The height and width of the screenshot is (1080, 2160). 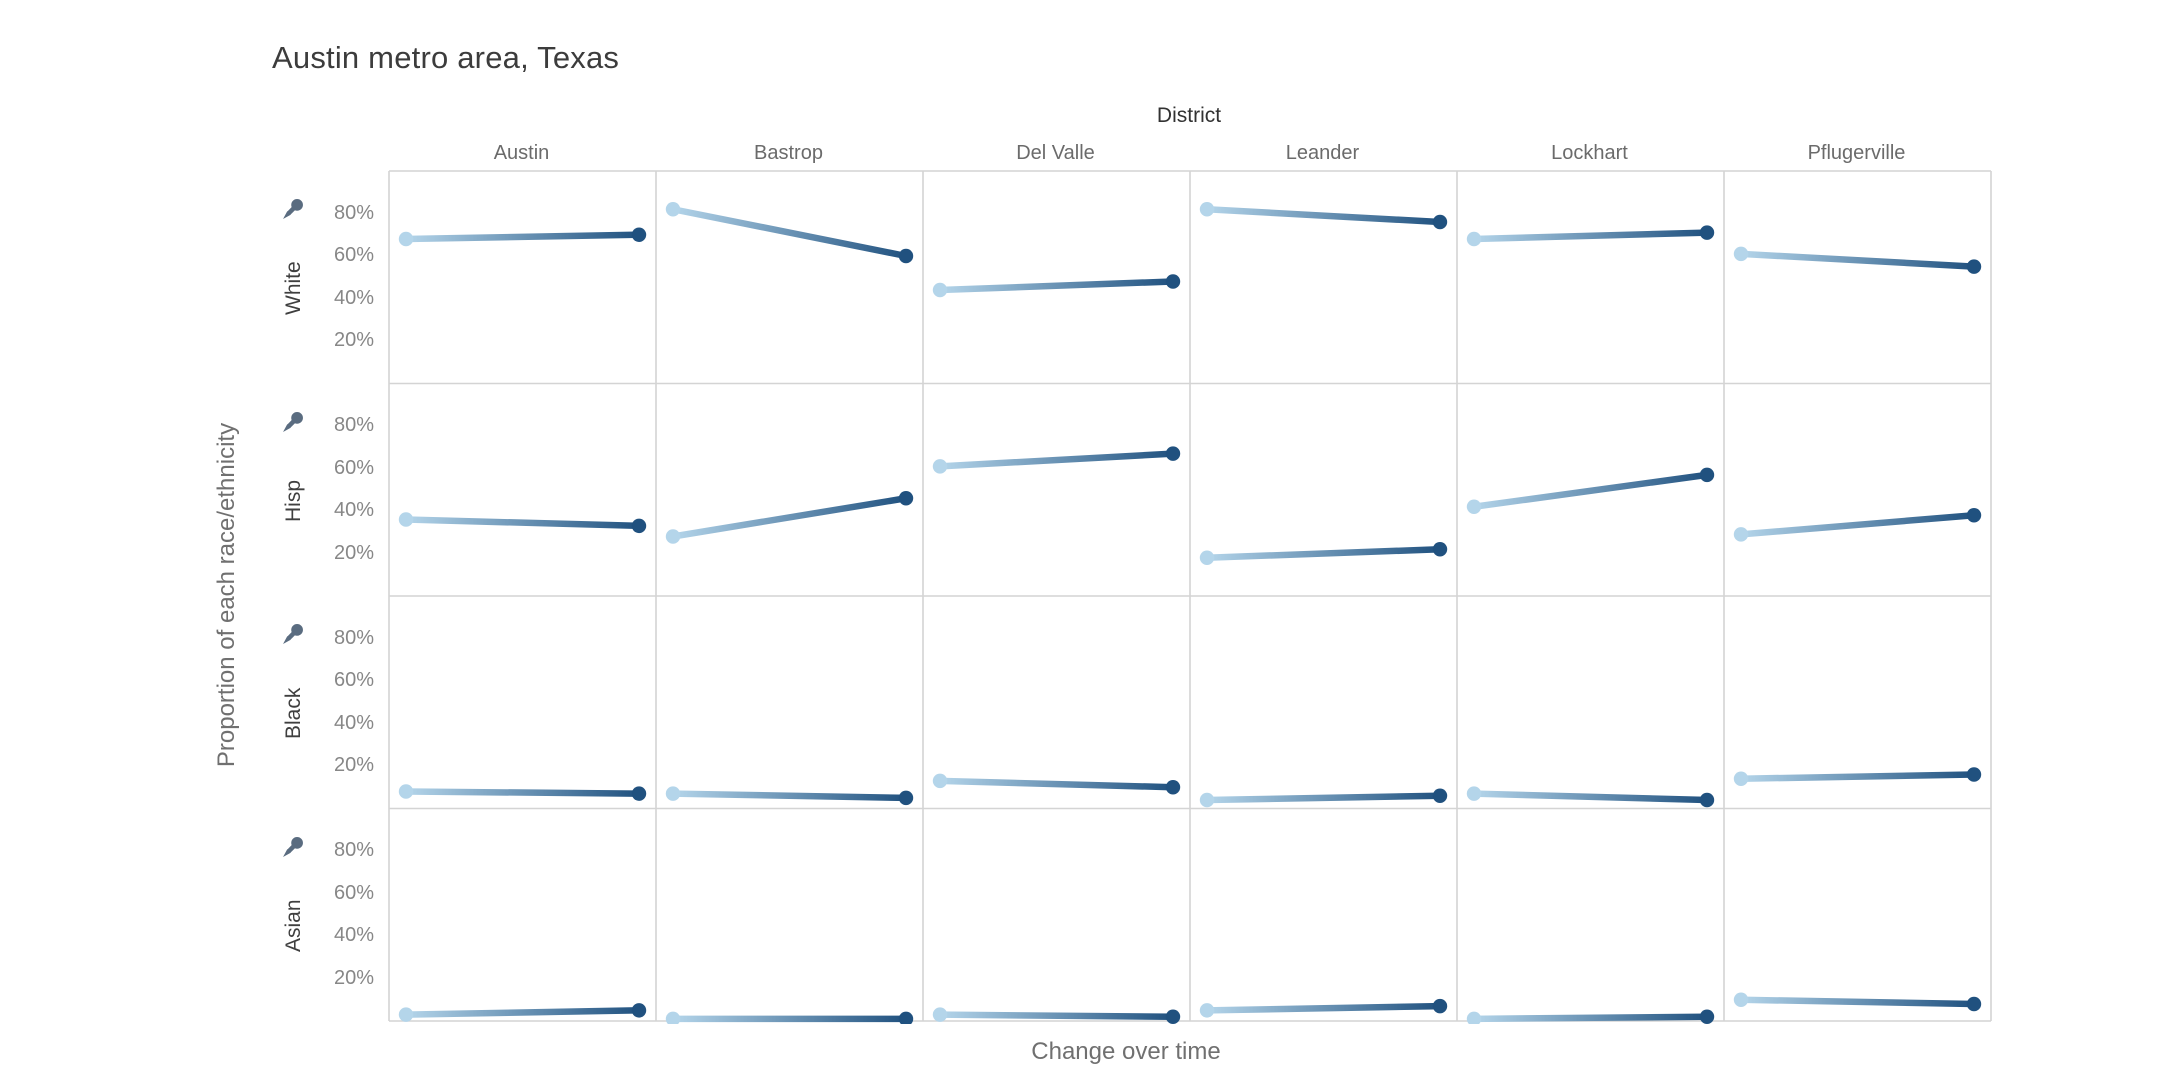 I want to click on trend-mark-black-lockhart, so click(x=1590, y=797).